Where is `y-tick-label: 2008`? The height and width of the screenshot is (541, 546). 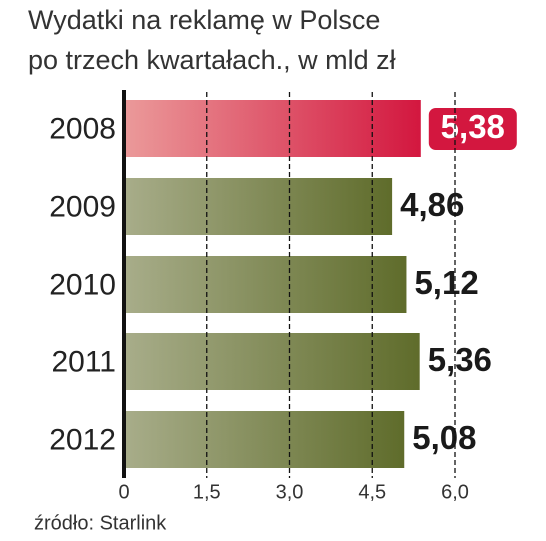 y-tick-label: 2008 is located at coordinates (82, 128).